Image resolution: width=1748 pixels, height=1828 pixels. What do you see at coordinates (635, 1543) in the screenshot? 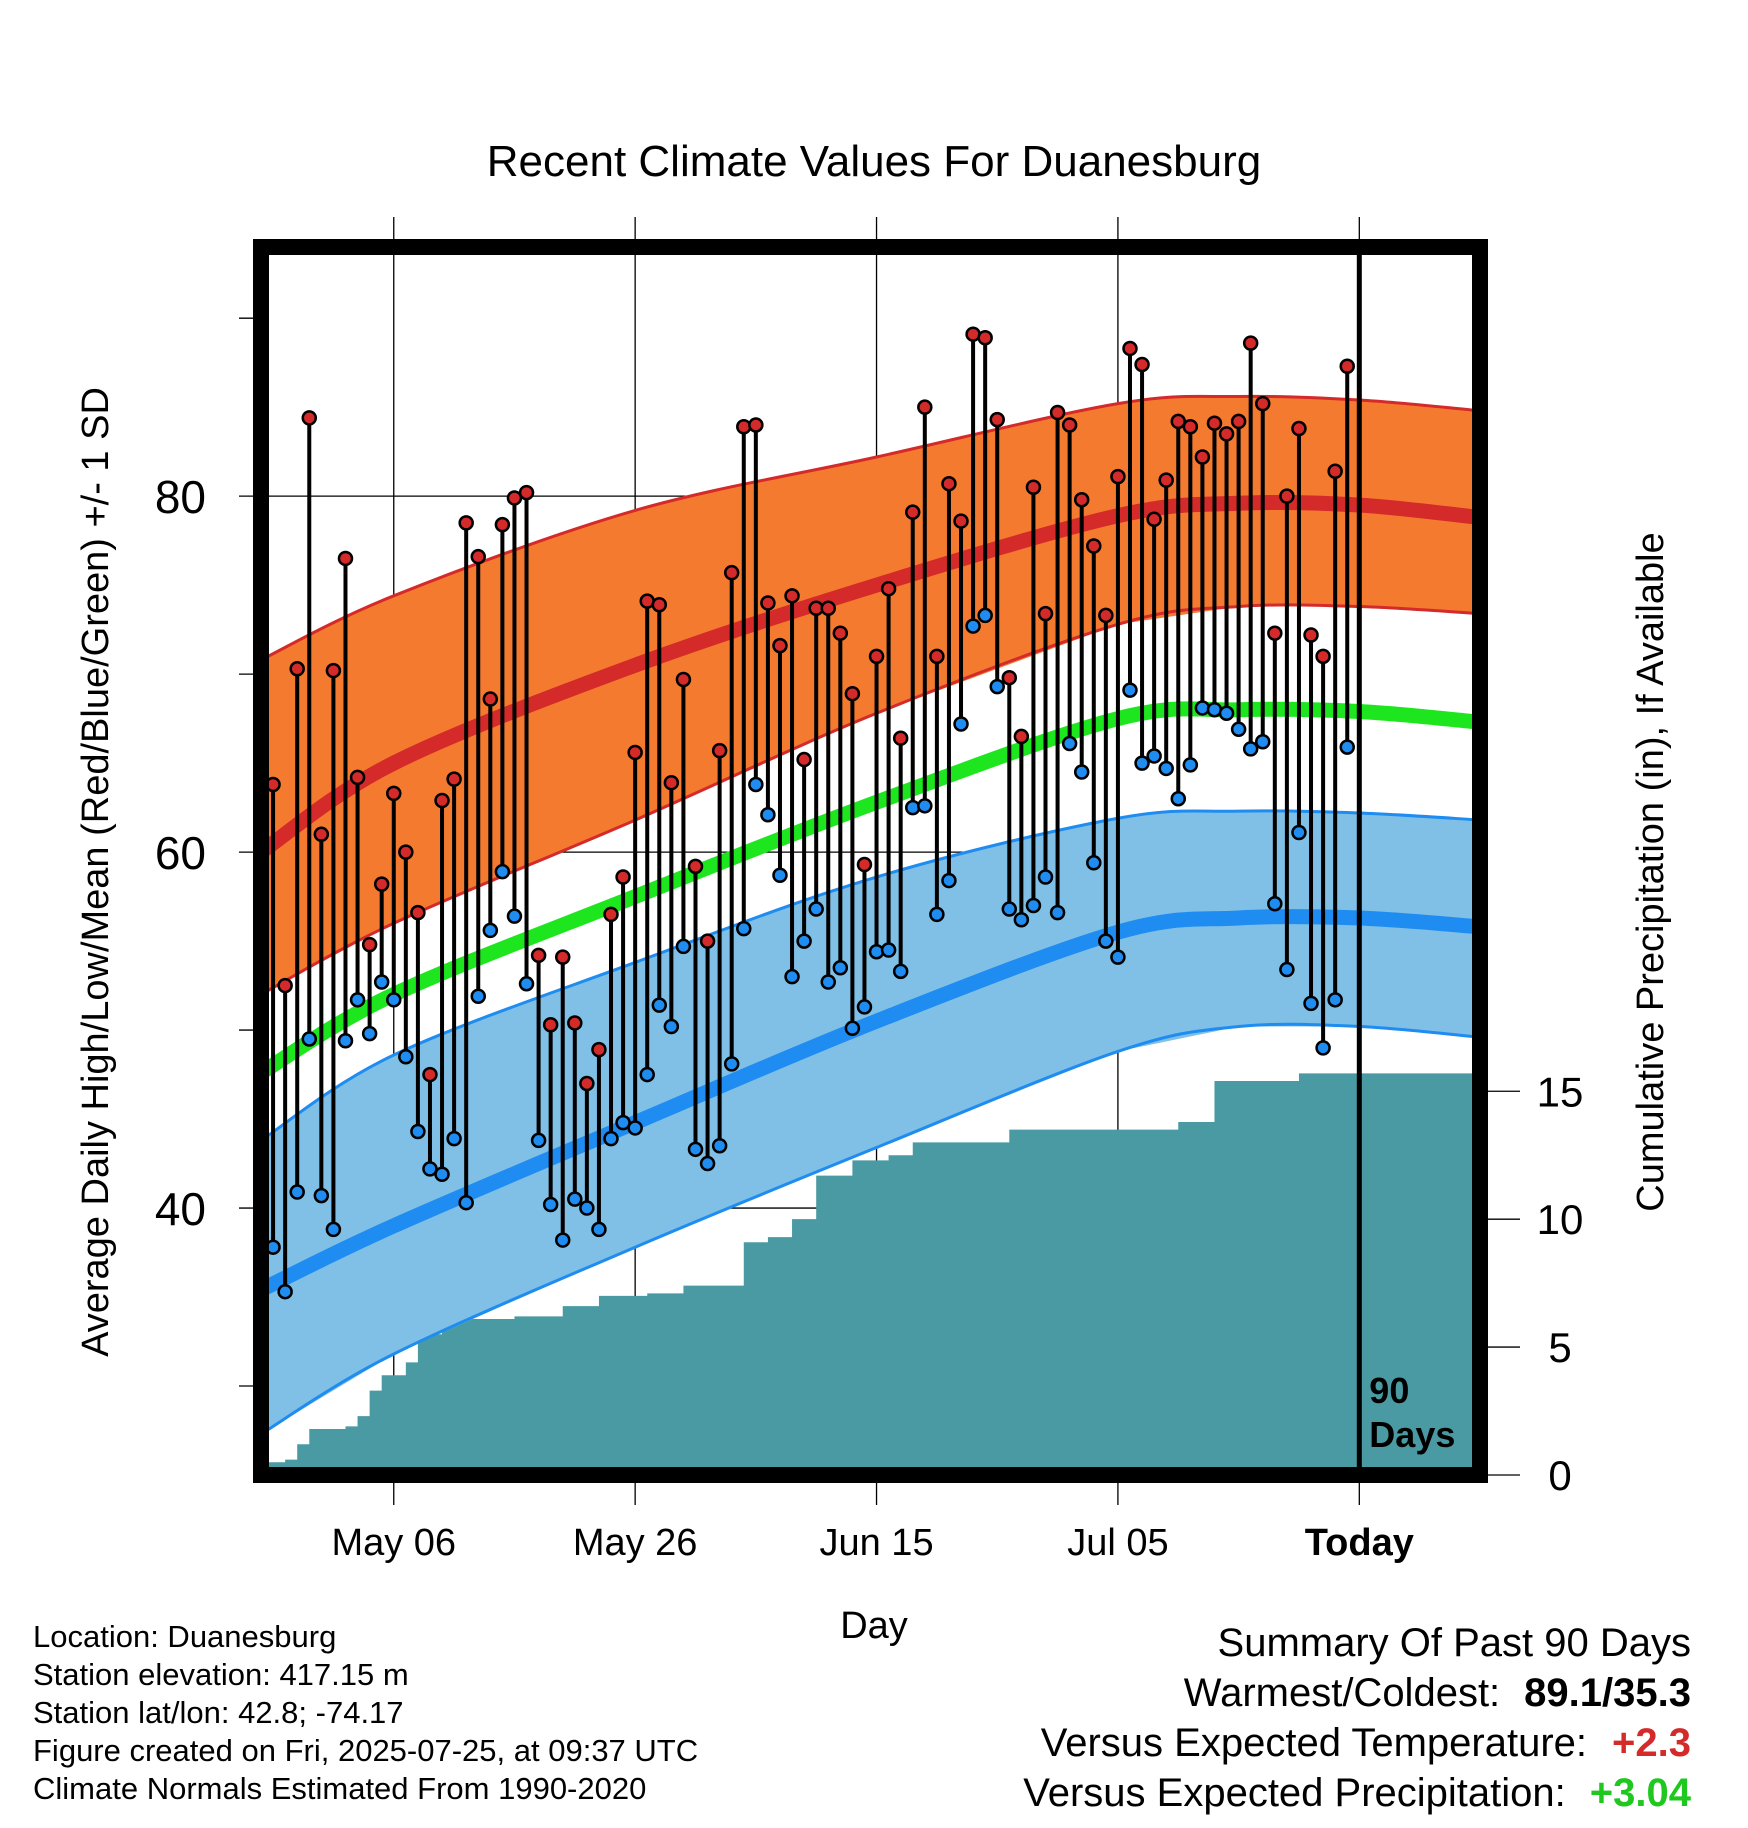
I see `x-tick-label: May 26` at bounding box center [635, 1543].